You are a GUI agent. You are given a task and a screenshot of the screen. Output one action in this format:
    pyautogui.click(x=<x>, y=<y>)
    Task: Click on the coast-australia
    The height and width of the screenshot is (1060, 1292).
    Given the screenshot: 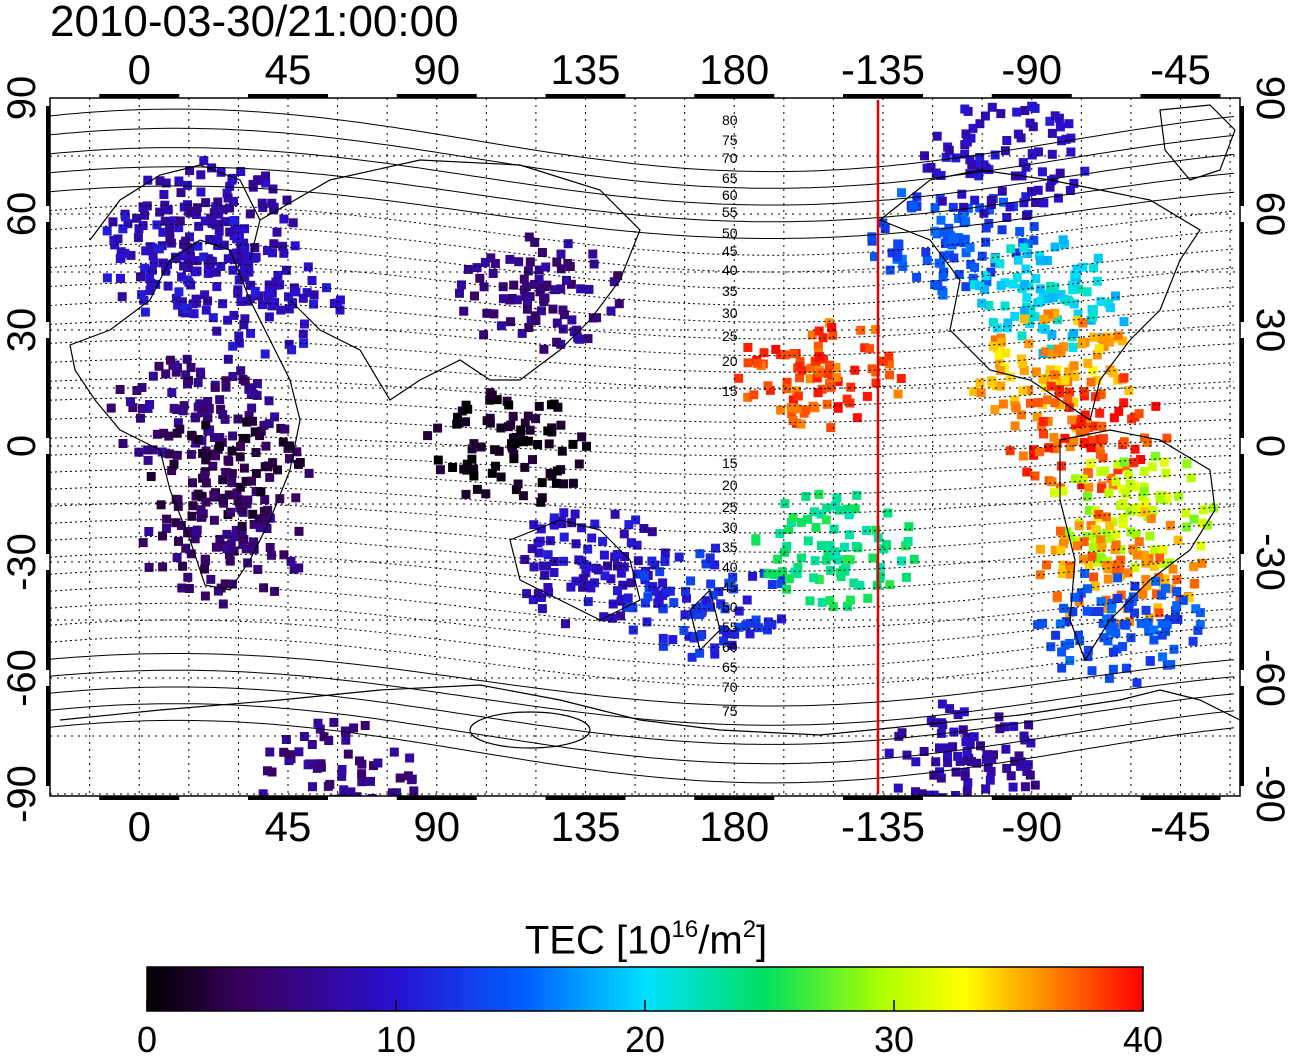 What is the action you would take?
    pyautogui.click(x=575, y=570)
    